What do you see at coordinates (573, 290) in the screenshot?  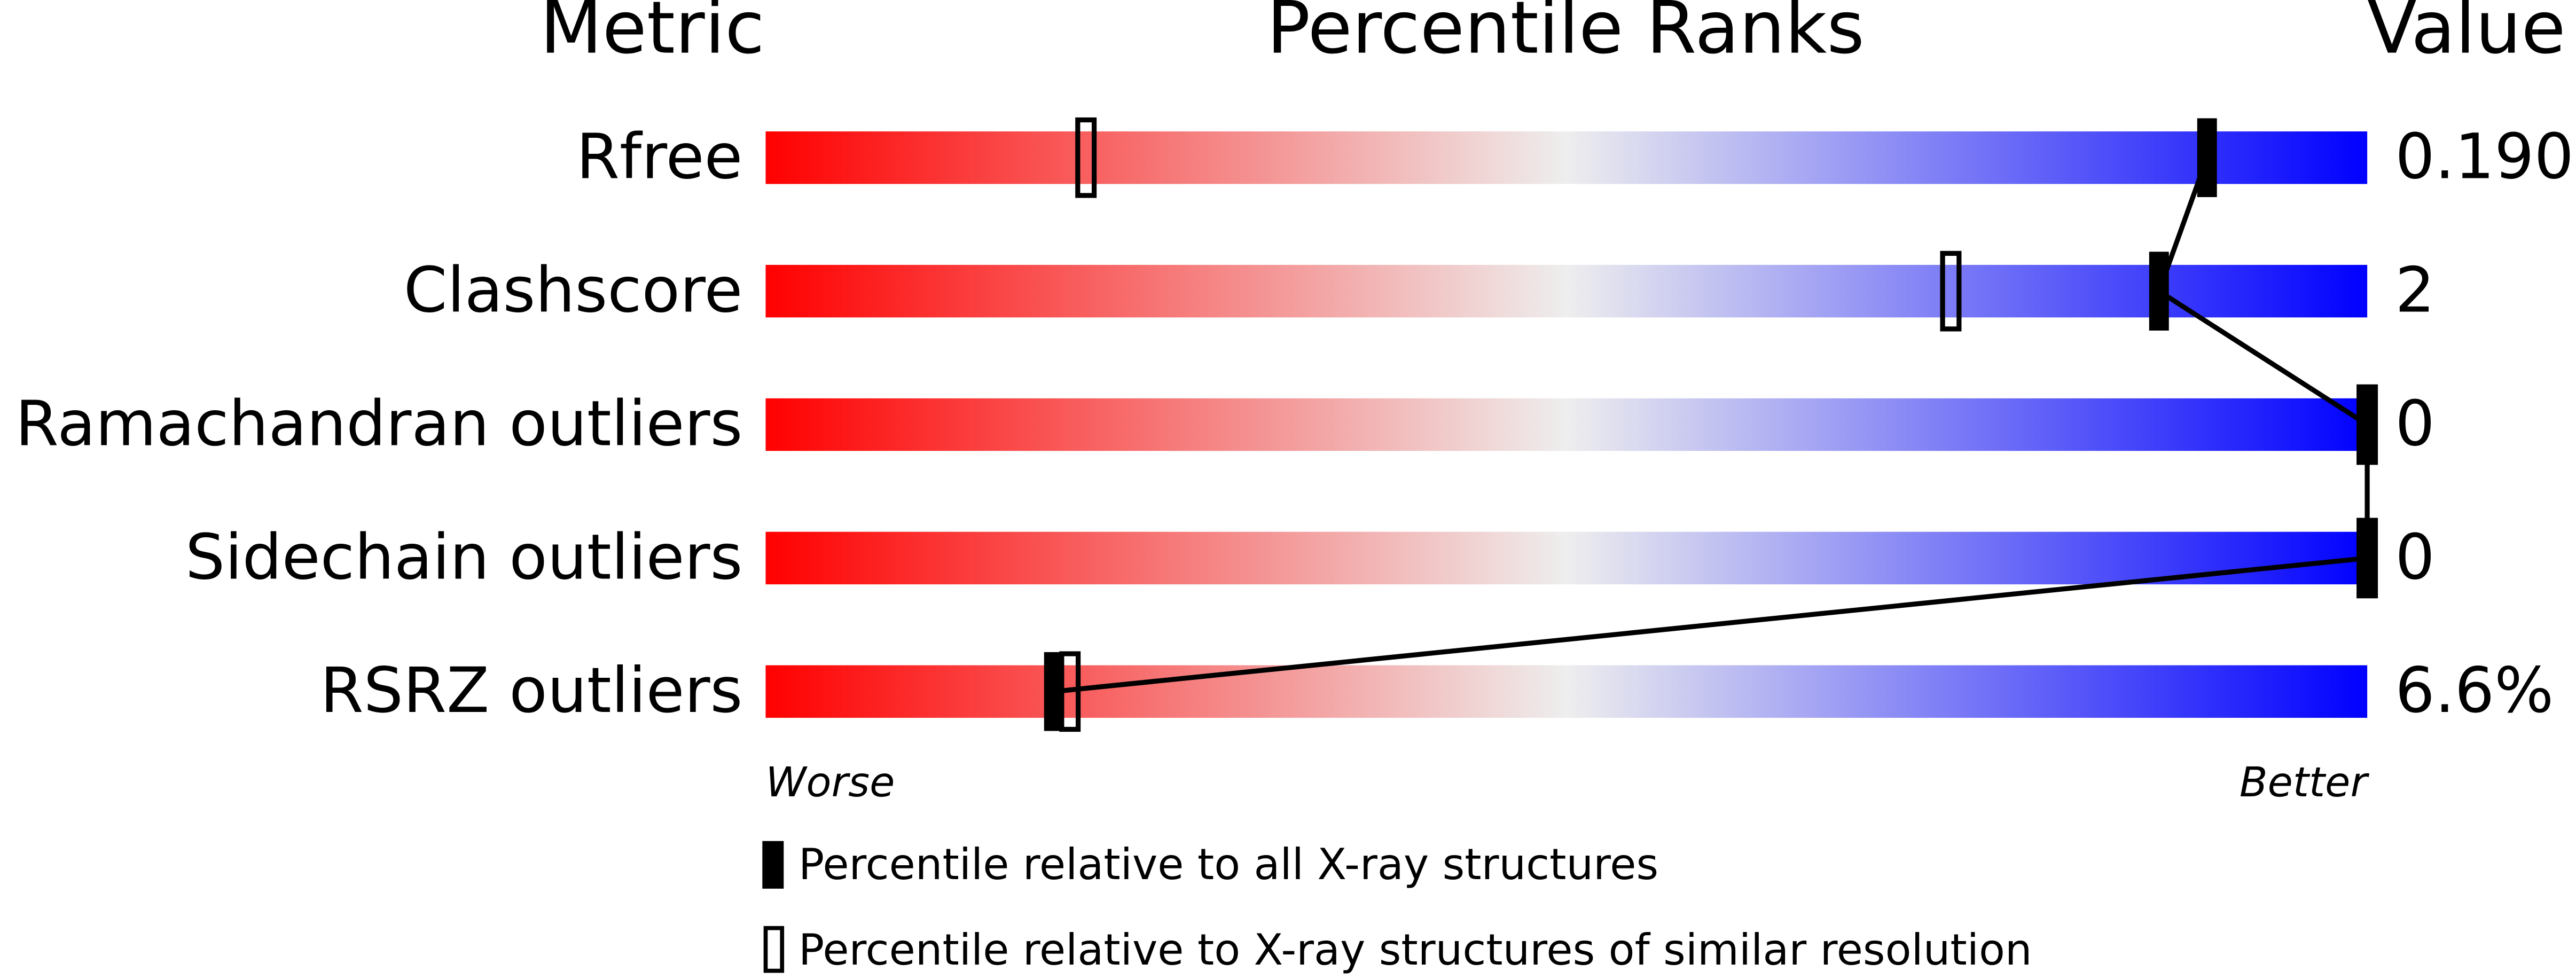 I see `metric-label: Clashscore` at bounding box center [573, 290].